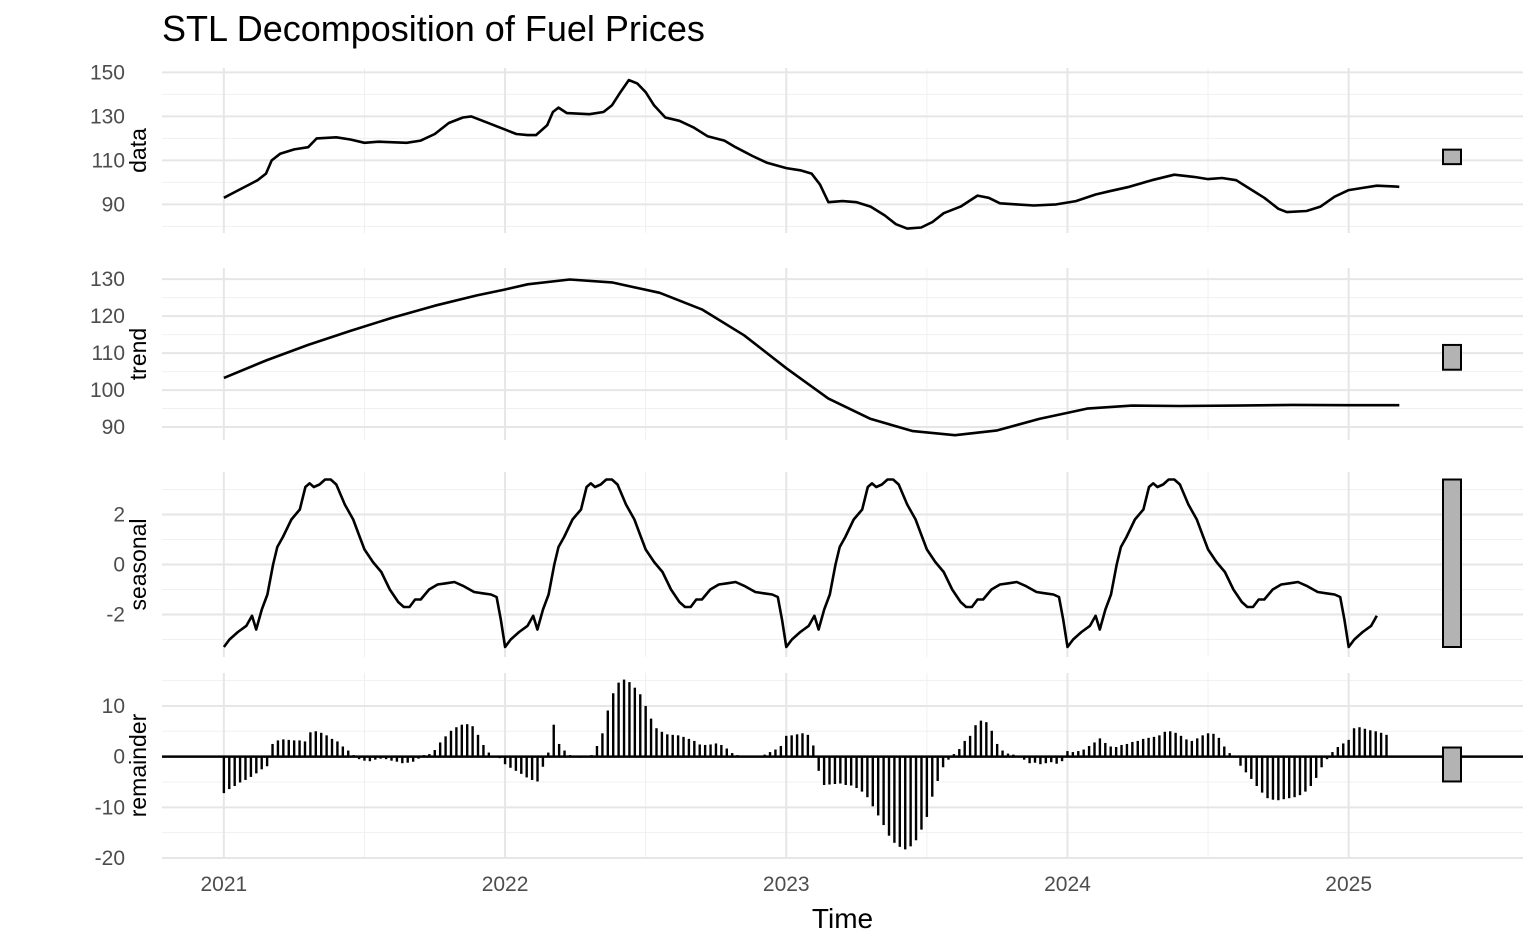 The image size is (1540, 951). What do you see at coordinates (110, 807) in the screenshot?
I see `remainder-y-tick-label: -10` at bounding box center [110, 807].